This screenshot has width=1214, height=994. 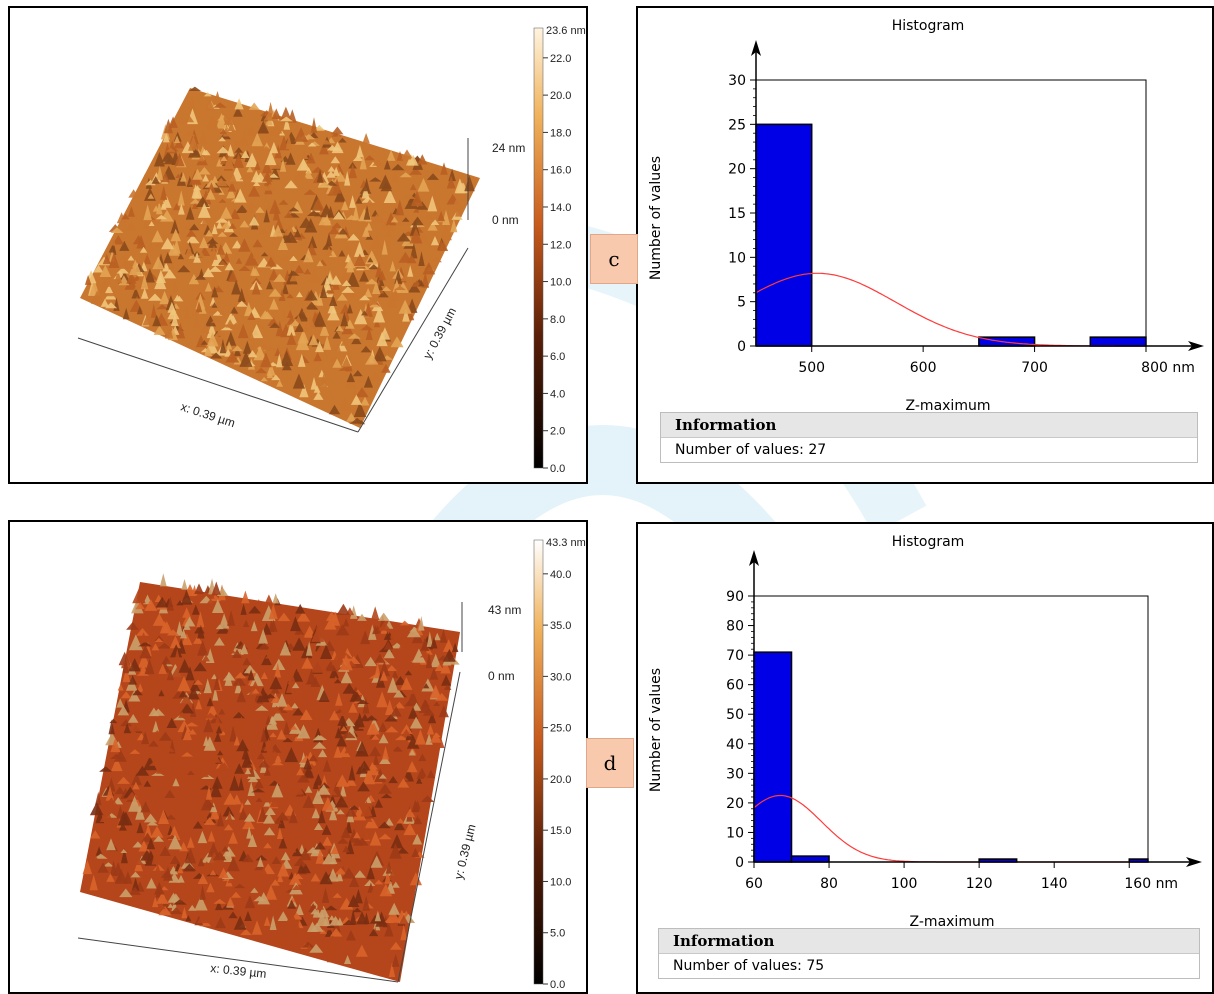 I want to click on panel-tag-d: d, so click(x=610, y=763).